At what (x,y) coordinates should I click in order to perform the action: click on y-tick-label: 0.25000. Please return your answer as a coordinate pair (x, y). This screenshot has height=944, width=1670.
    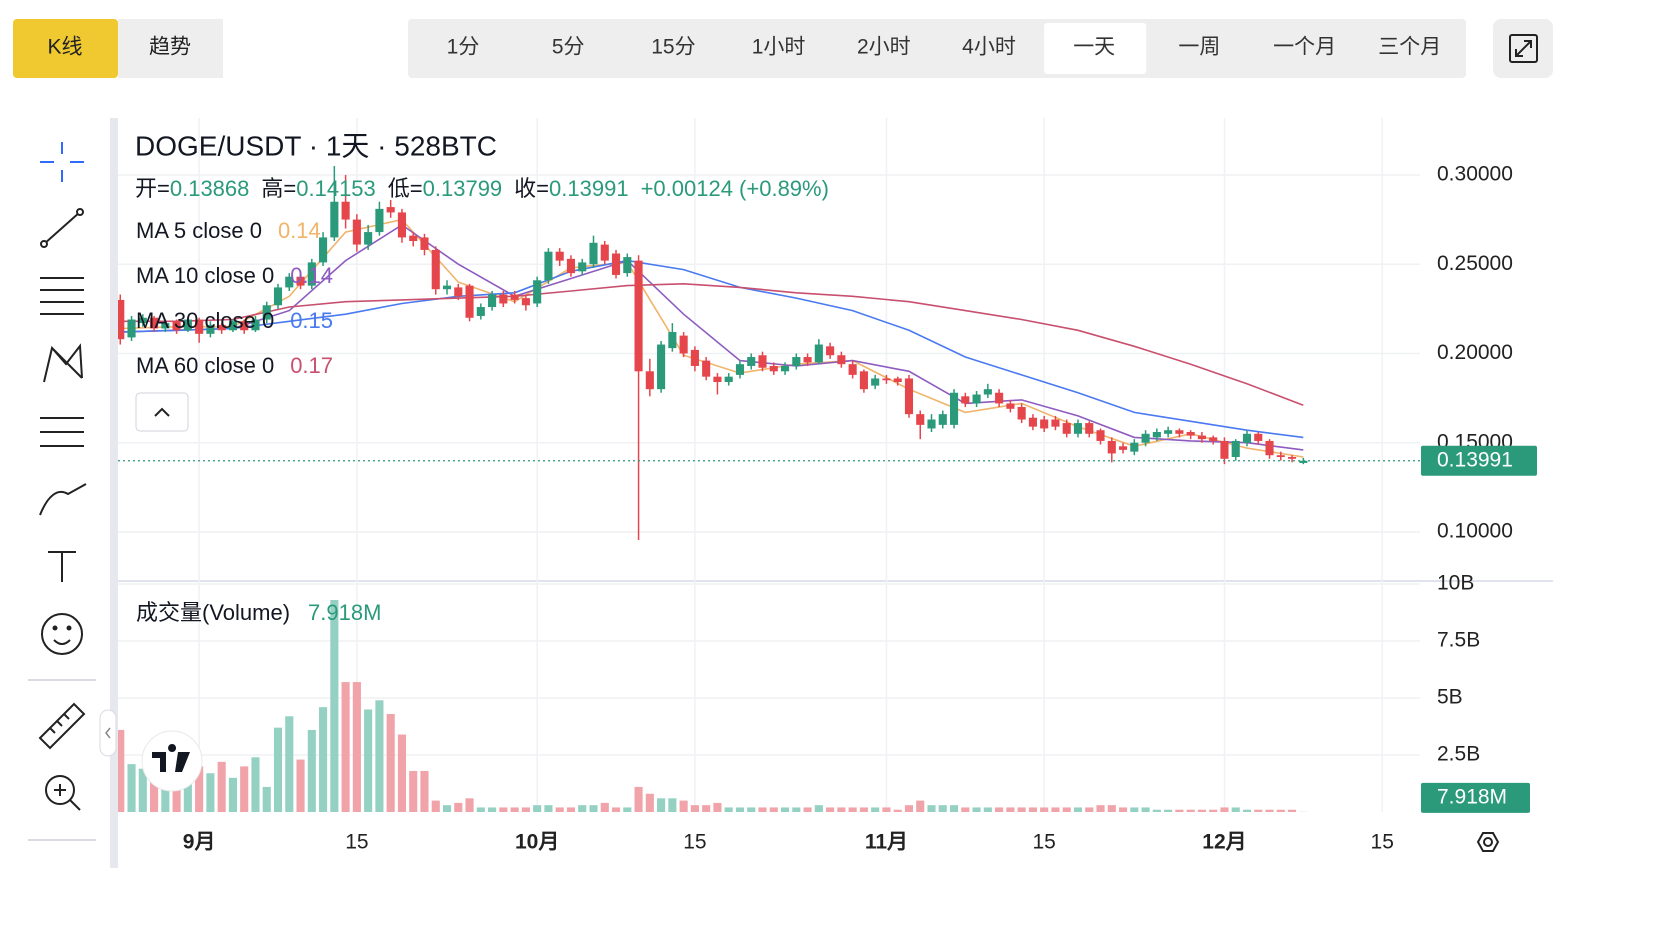
    Looking at the image, I should click on (1475, 263).